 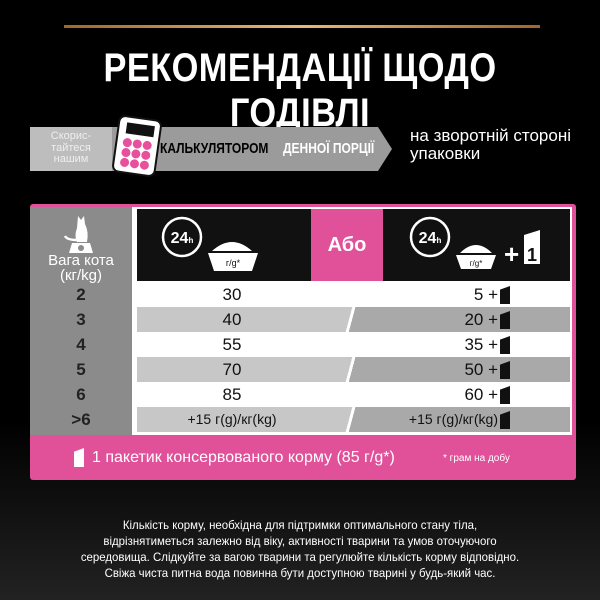 I want to click on weight-label: Вага кота (кг/kg), so click(x=81, y=268).